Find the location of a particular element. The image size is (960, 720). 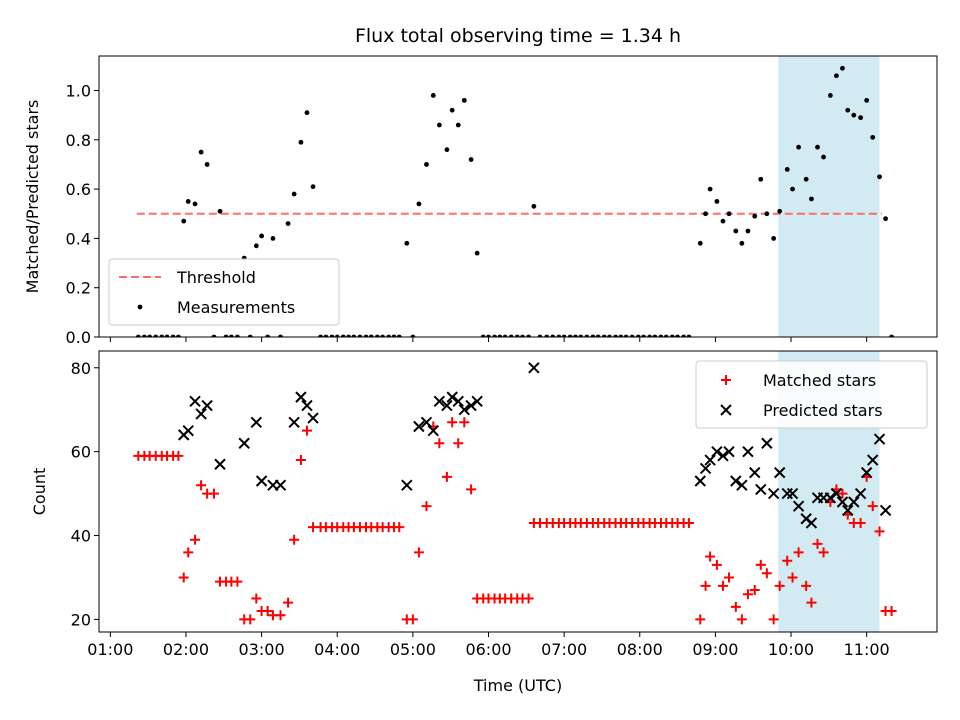

legend-measurement-swatch is located at coordinates (140, 307).